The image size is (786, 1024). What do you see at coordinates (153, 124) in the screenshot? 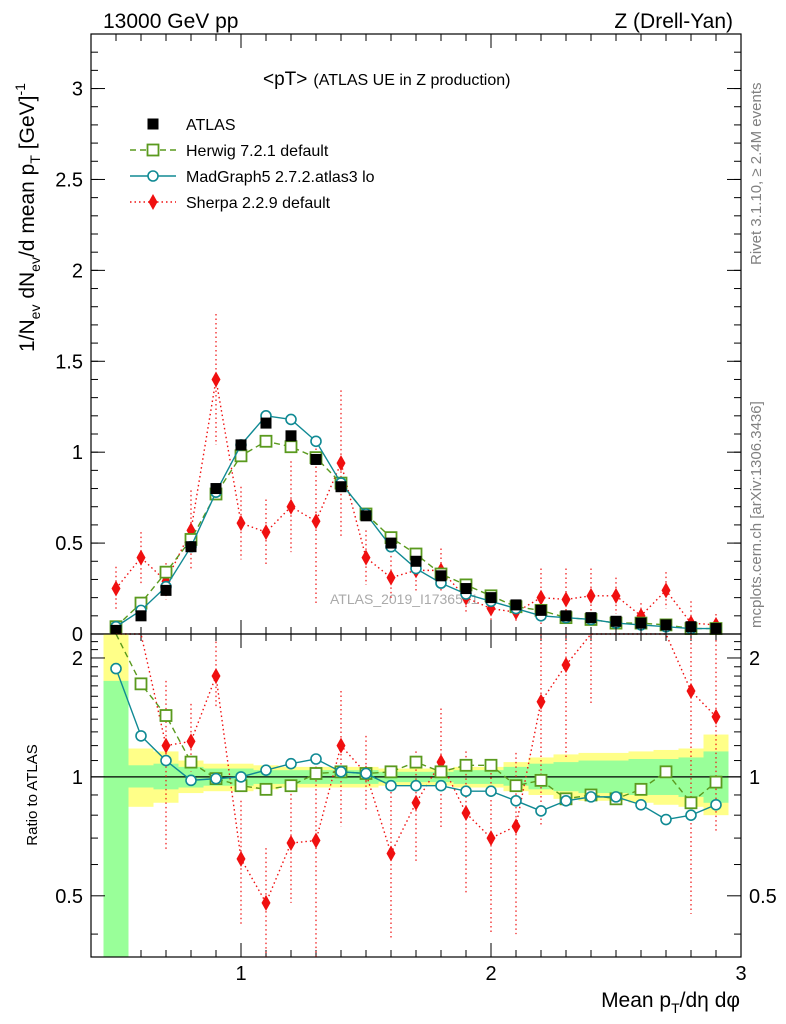
I see `legend-marker-atlas` at bounding box center [153, 124].